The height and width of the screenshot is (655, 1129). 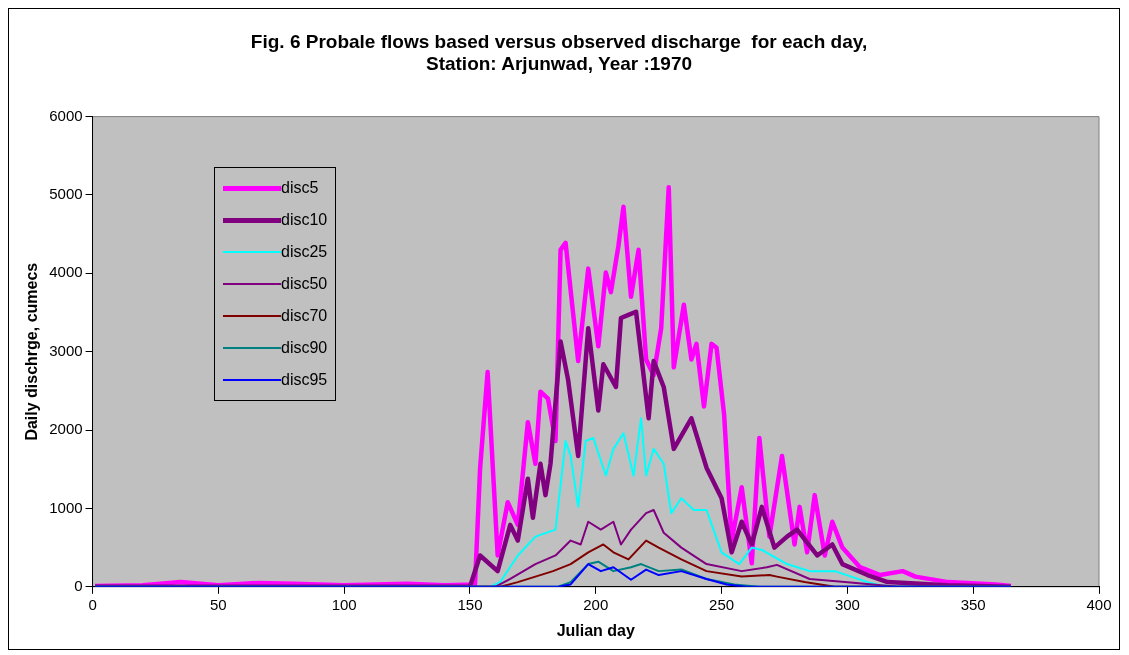 What do you see at coordinates (304, 316) in the screenshot?
I see `legend-label: disc70` at bounding box center [304, 316].